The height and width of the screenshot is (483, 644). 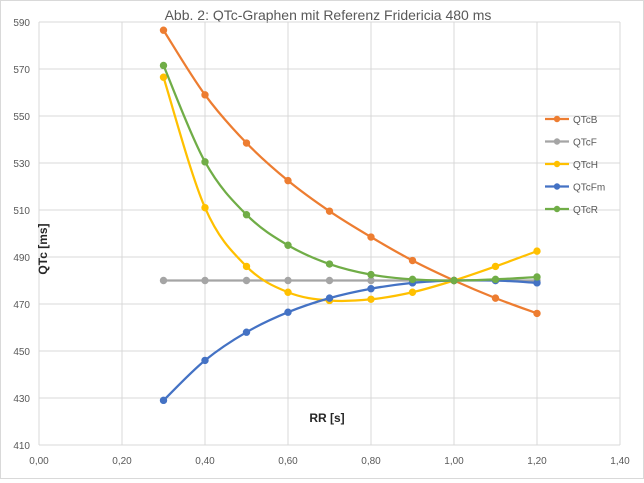 I want to click on legend-label-qtcr: QTcR, so click(x=585, y=210).